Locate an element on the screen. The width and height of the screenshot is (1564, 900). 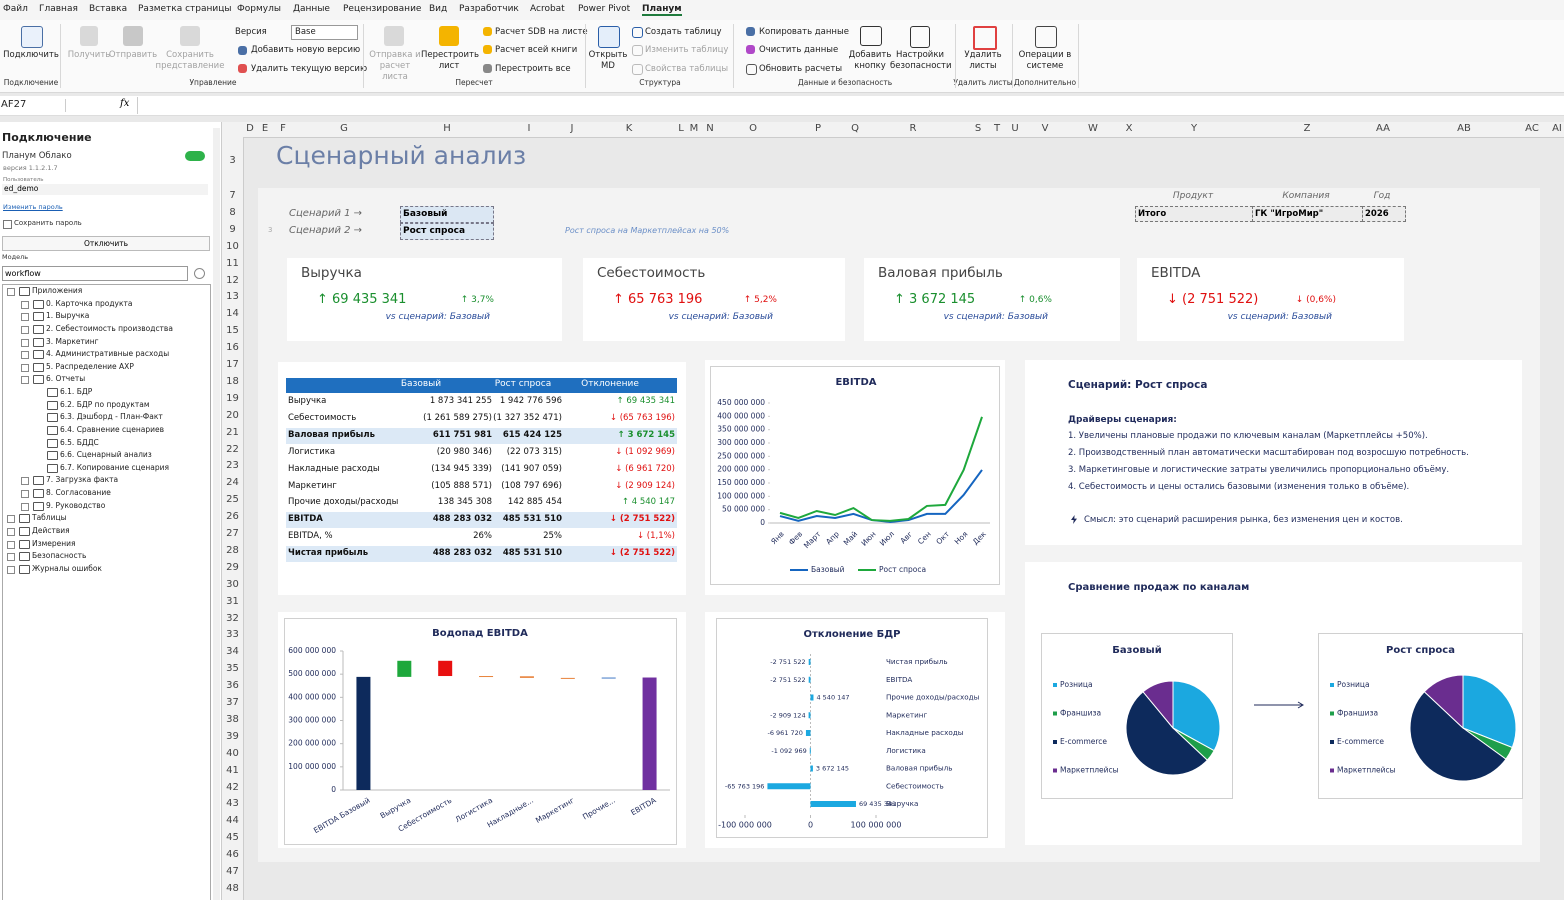
filter-value: Итого is located at coordinates (1194, 214).